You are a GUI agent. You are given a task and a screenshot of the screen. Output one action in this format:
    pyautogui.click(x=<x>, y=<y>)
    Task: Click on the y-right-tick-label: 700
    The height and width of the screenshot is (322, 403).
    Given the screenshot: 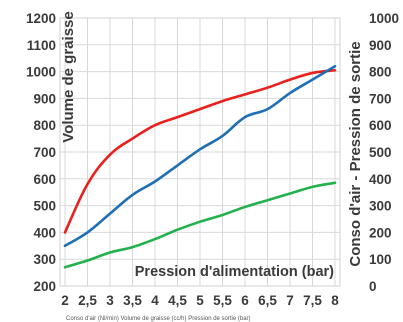 What is the action you would take?
    pyautogui.click(x=380, y=98)
    